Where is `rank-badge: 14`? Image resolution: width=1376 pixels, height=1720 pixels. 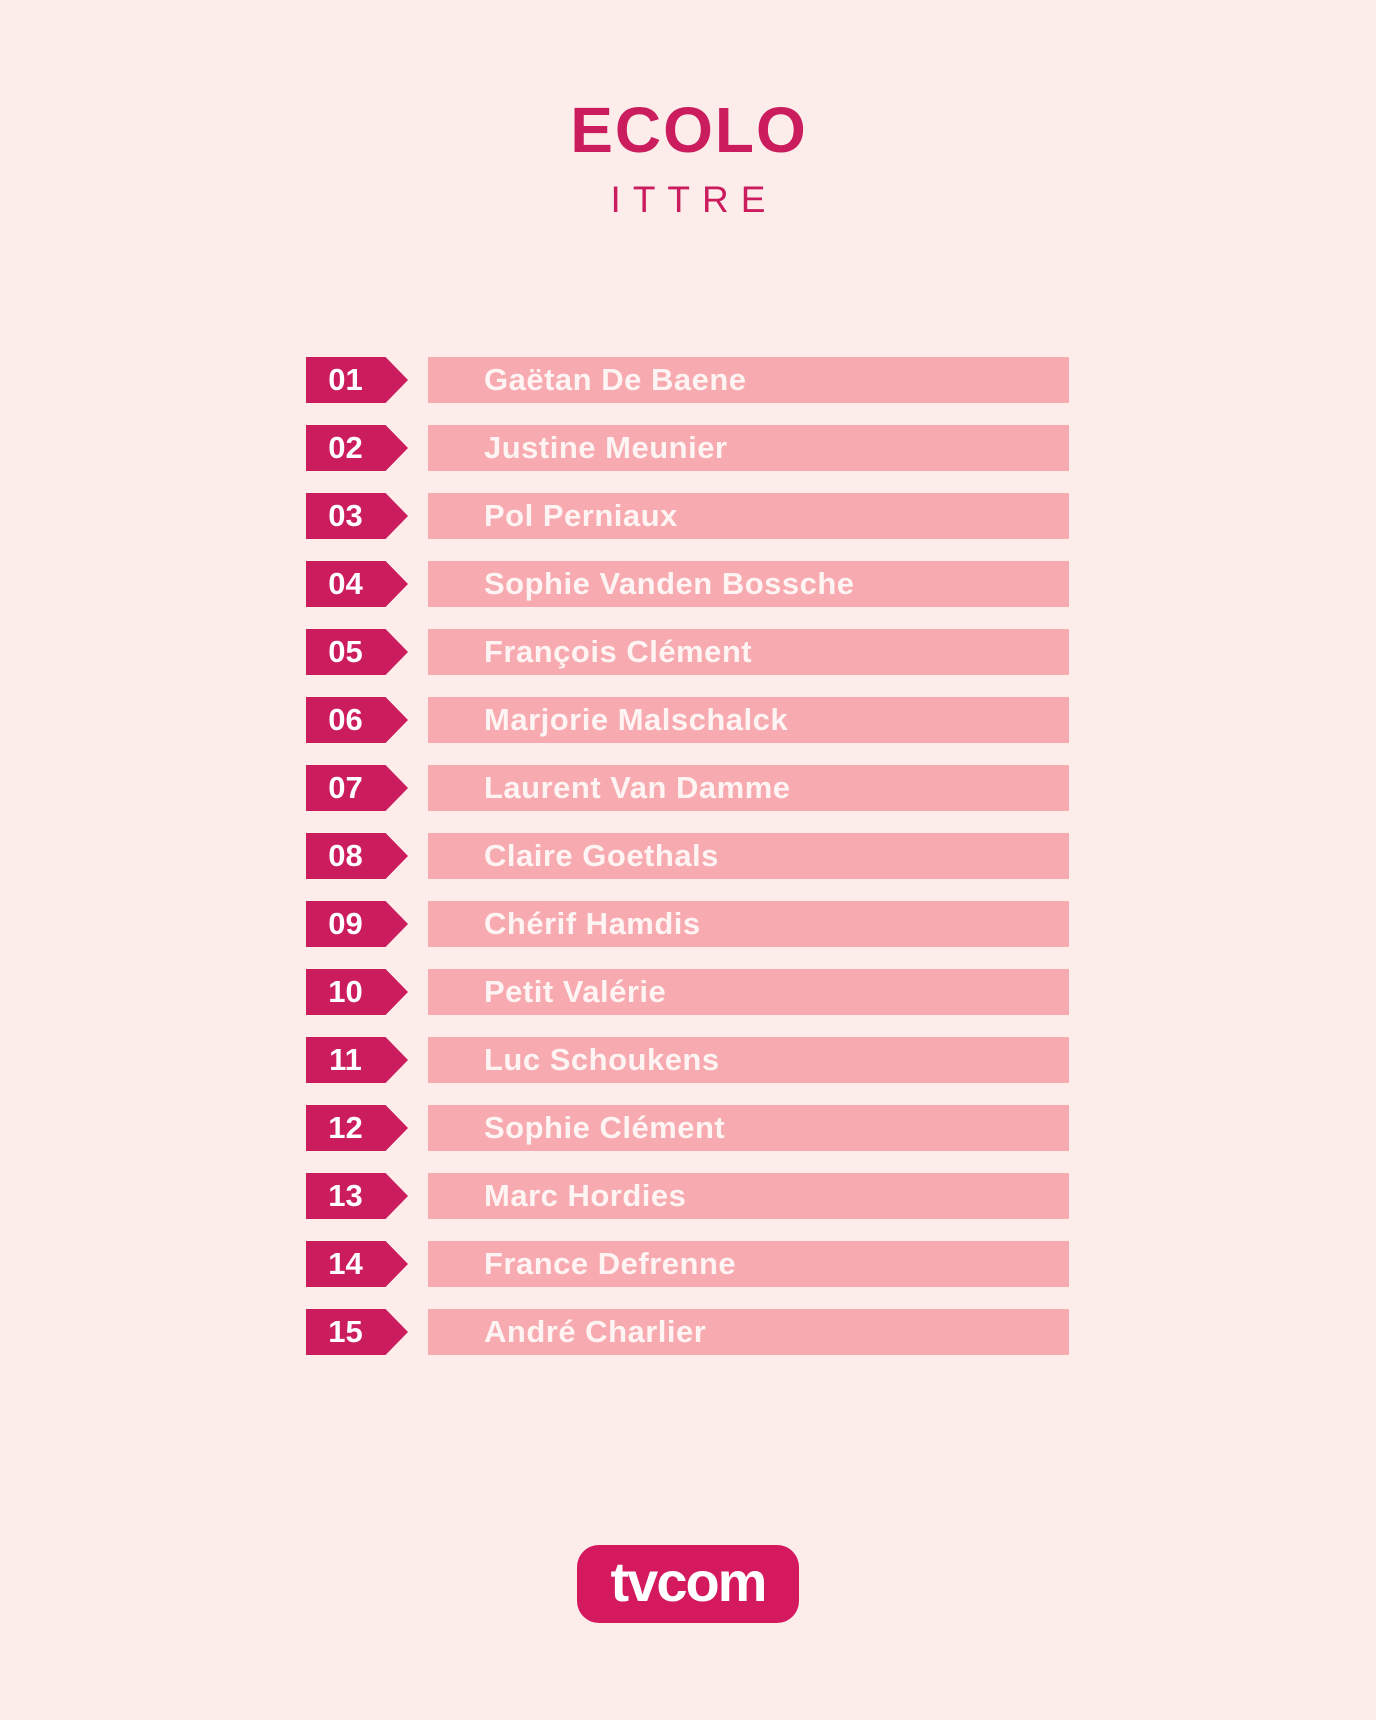 rank-badge: 14 is located at coordinates (357, 1264).